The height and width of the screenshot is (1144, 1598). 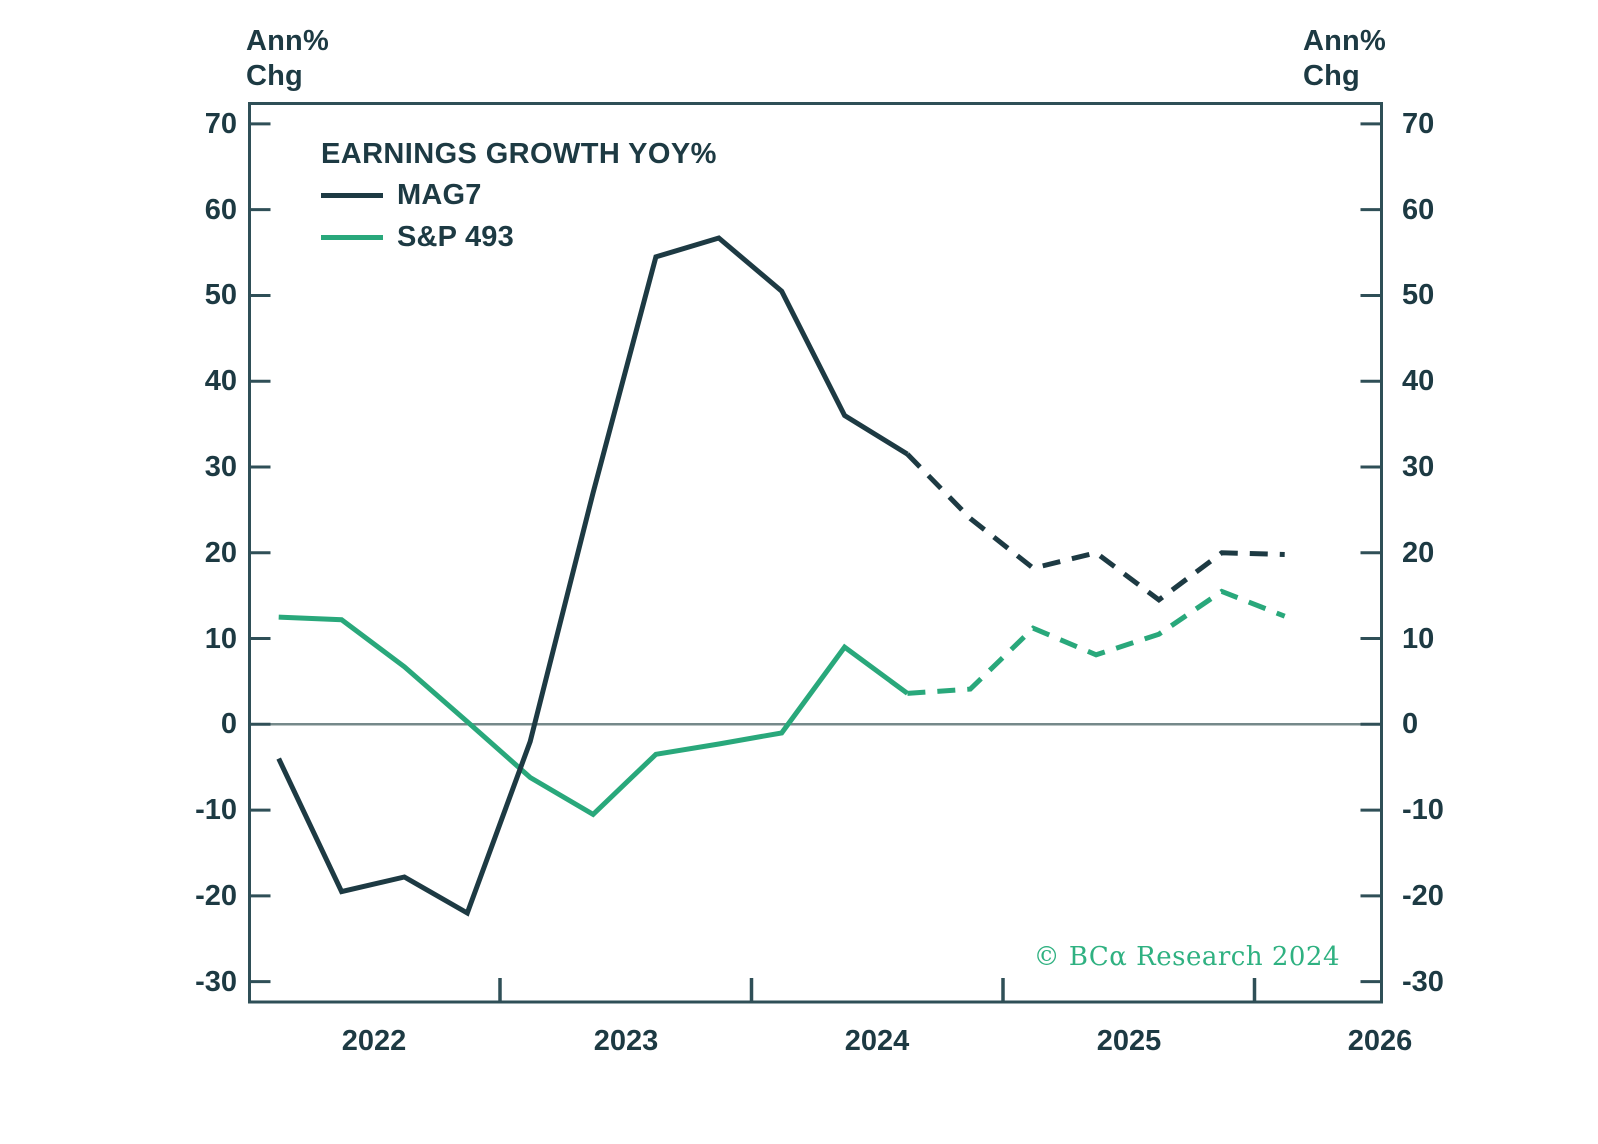 I want to click on y-tick-label-right: -30, so click(x=1423, y=982).